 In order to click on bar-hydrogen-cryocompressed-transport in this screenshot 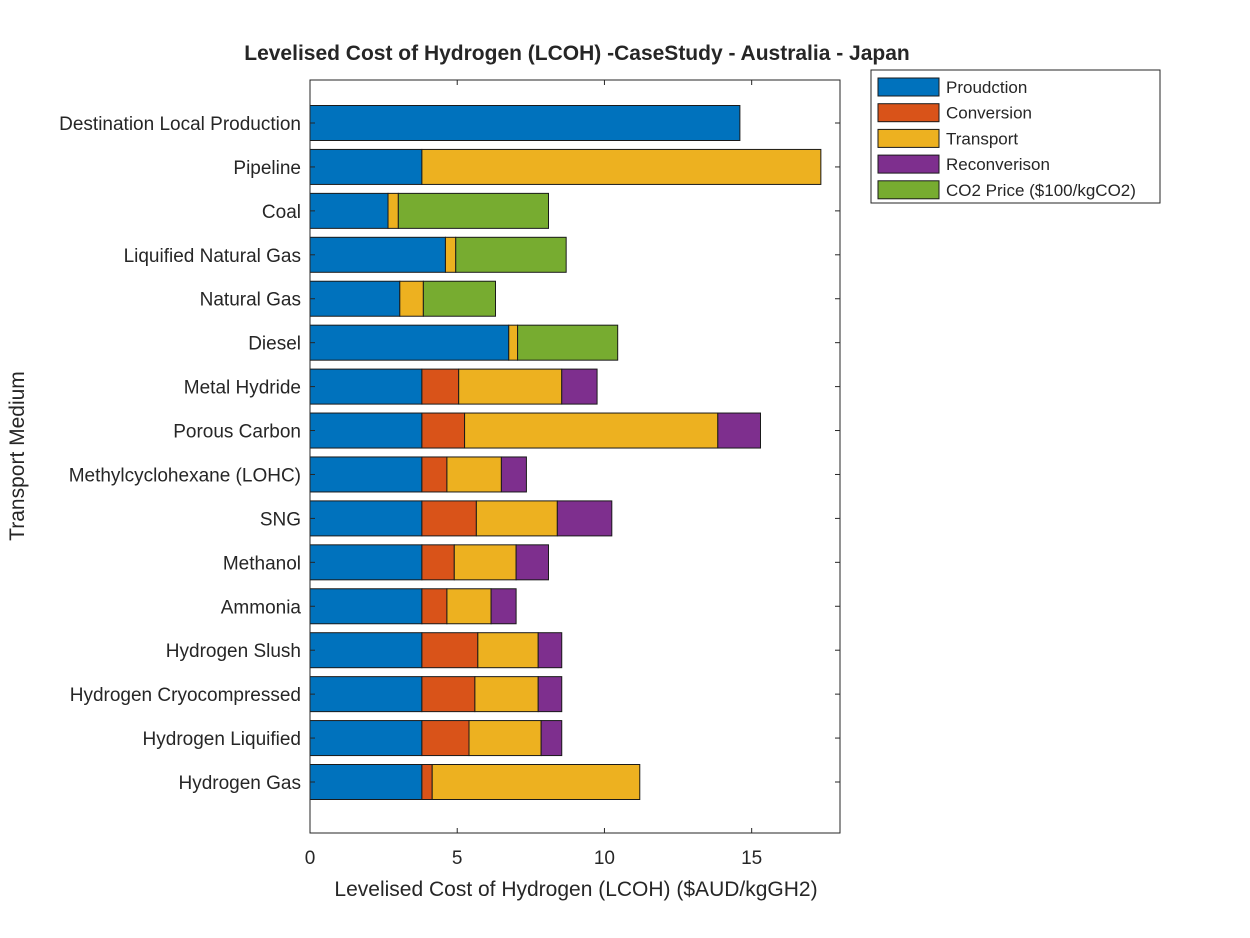, I will do `click(506, 694)`.